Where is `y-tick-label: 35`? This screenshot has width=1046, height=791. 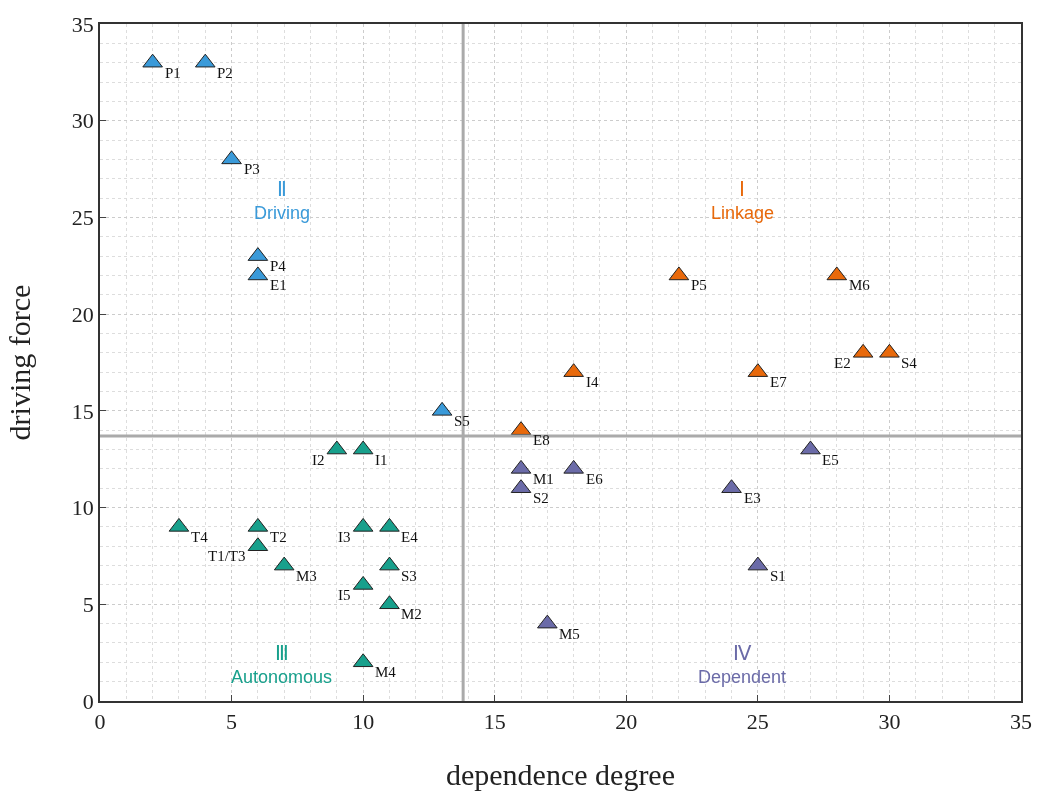
y-tick-label: 35 is located at coordinates (82, 24).